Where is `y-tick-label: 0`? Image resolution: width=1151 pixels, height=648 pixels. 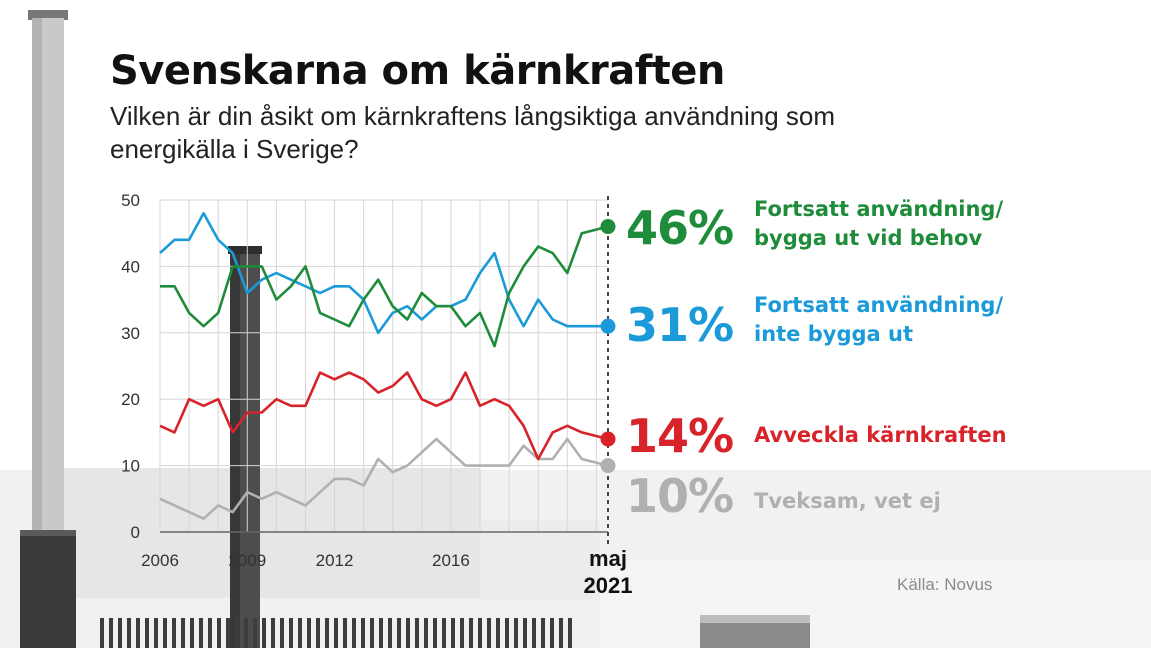 y-tick-label: 0 is located at coordinates (135, 532).